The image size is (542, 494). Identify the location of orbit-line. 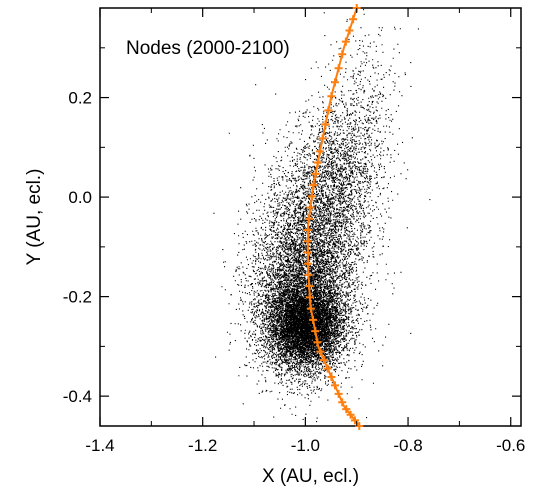
(333, 217).